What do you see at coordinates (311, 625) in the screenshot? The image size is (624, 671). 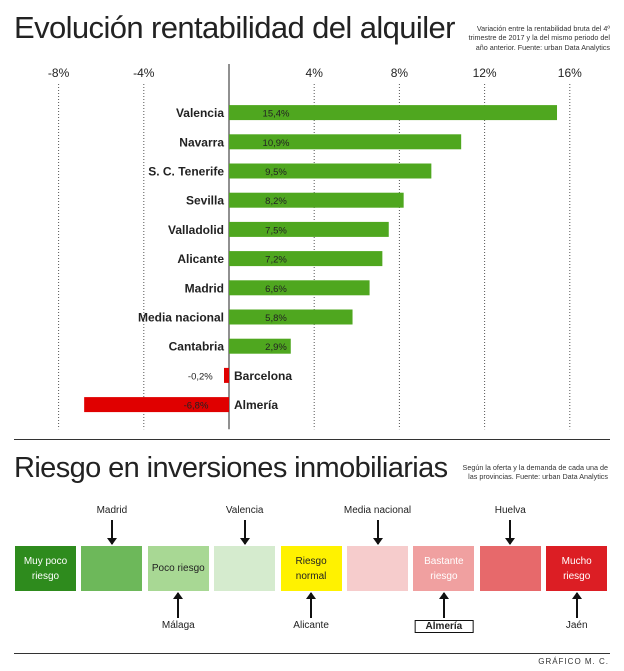 I see `region-label-below: Alicante` at bounding box center [311, 625].